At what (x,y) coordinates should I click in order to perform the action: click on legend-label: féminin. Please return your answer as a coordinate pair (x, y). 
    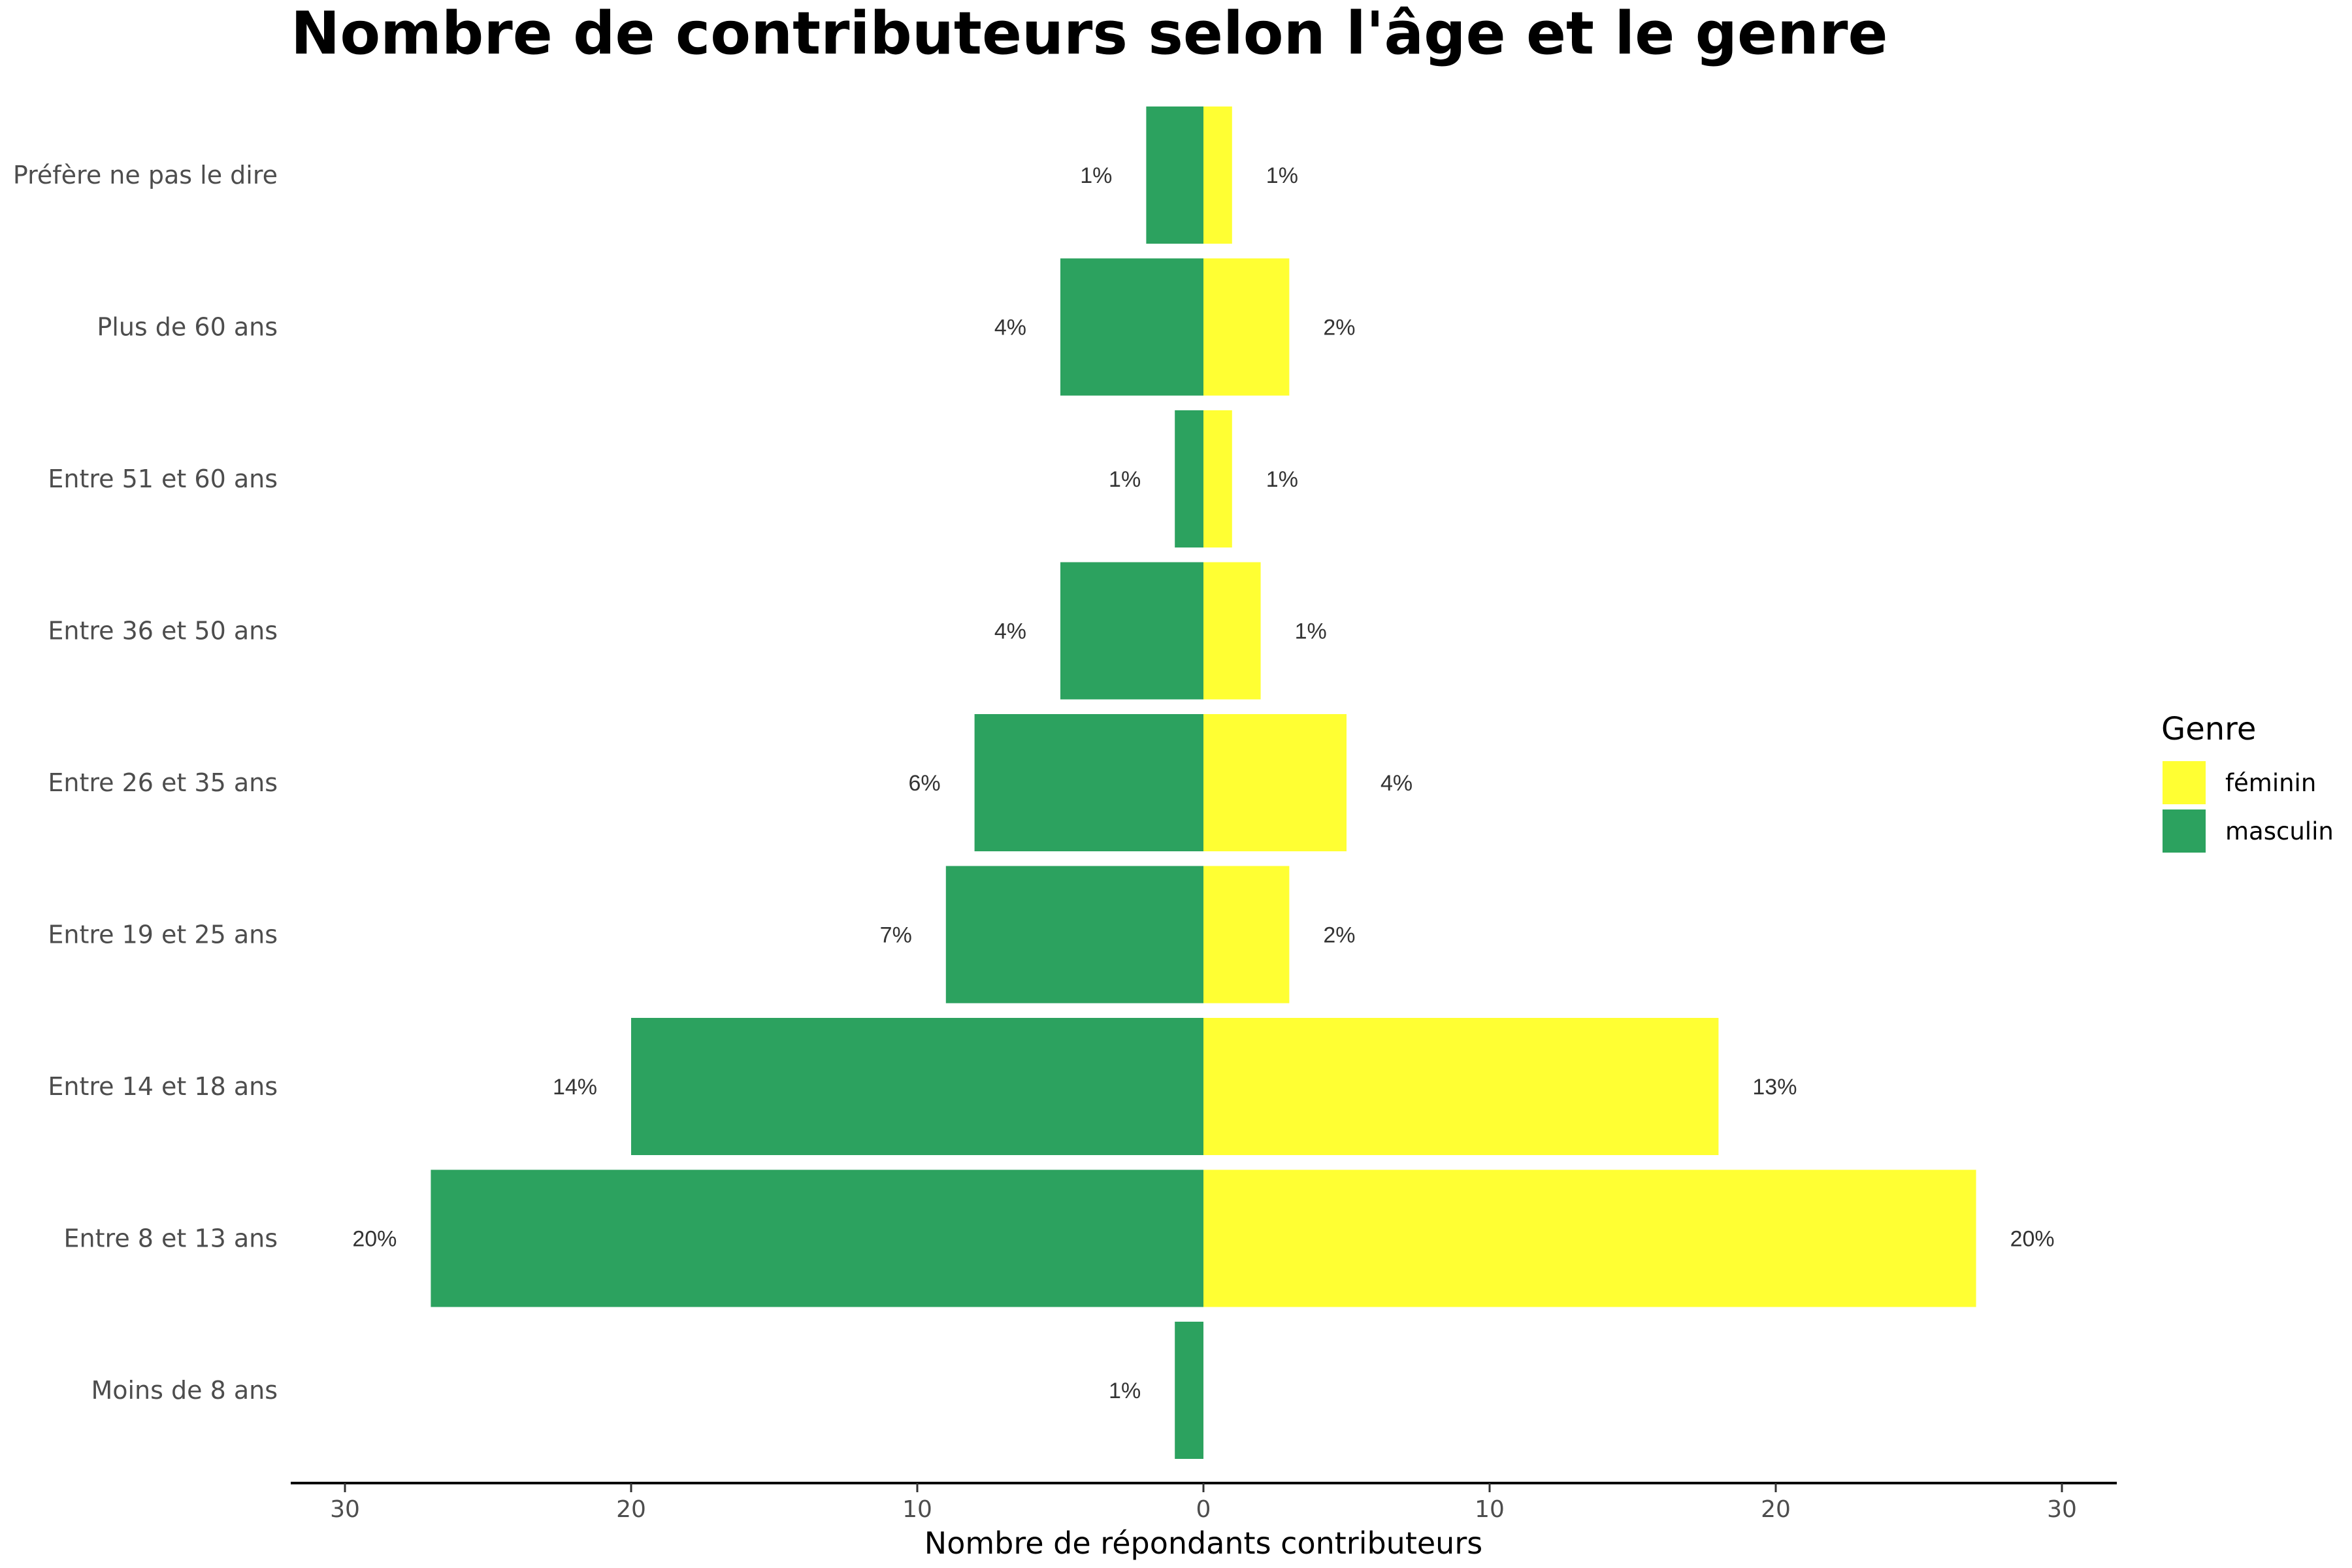
    Looking at the image, I should click on (2270, 783).